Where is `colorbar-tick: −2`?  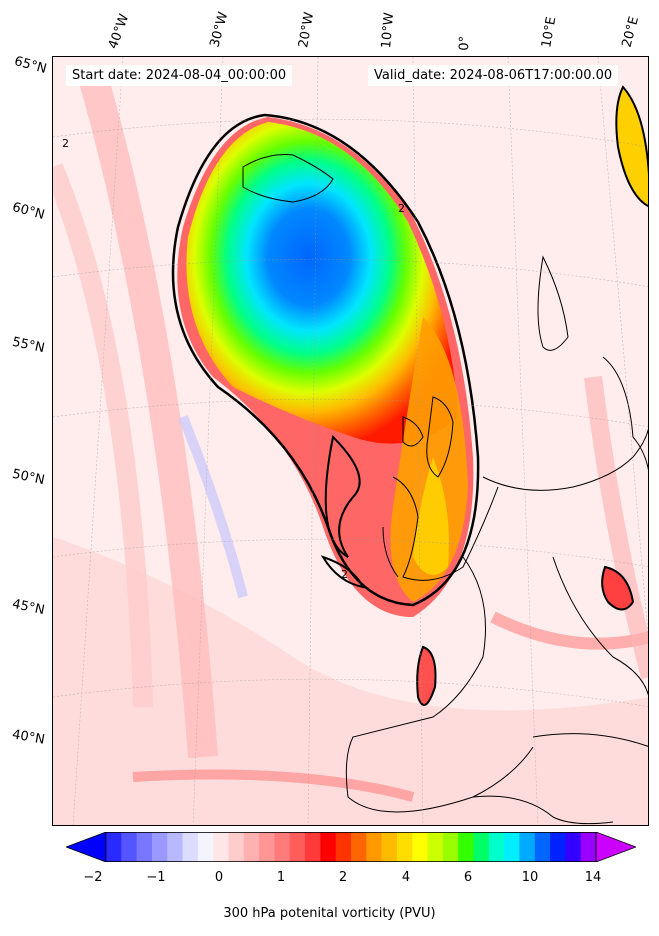 colorbar-tick: −2 is located at coordinates (93, 877).